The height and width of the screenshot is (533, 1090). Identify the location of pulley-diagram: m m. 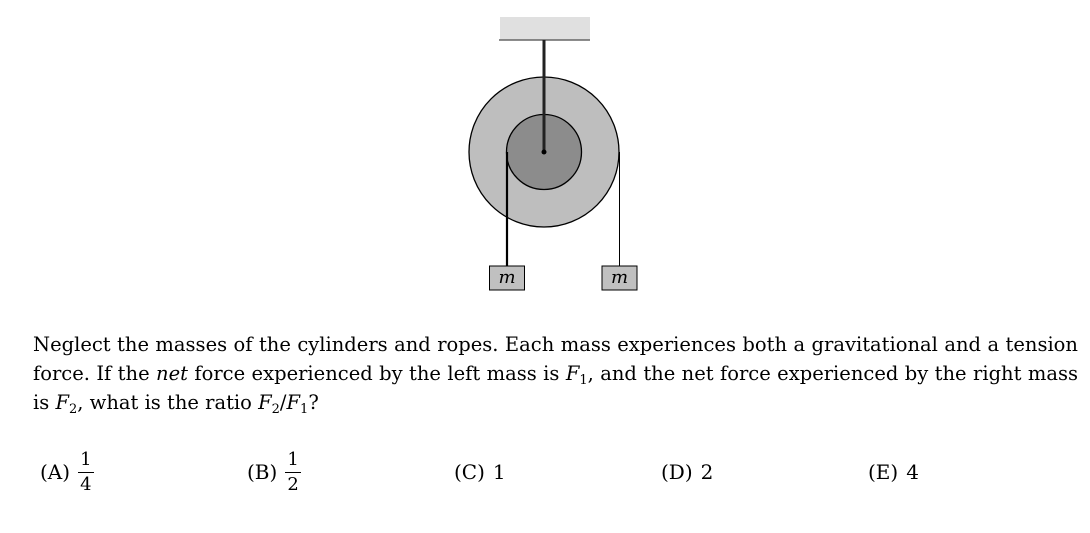
(553, 154).